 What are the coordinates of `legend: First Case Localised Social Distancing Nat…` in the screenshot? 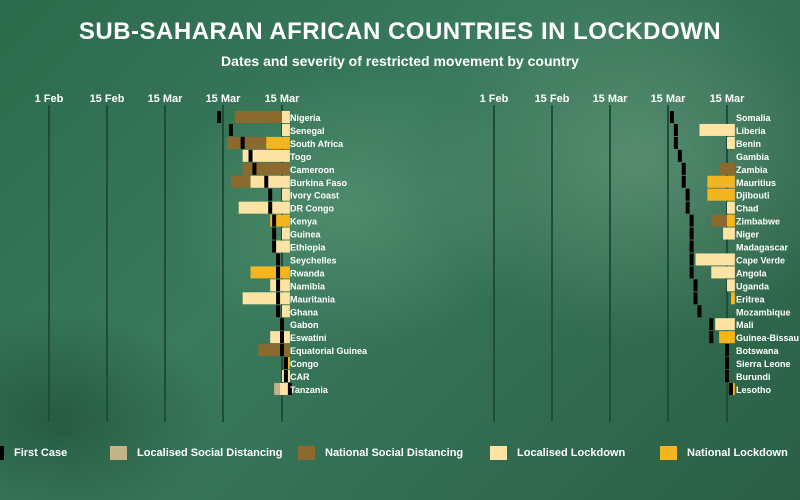 It's located at (400, 455).